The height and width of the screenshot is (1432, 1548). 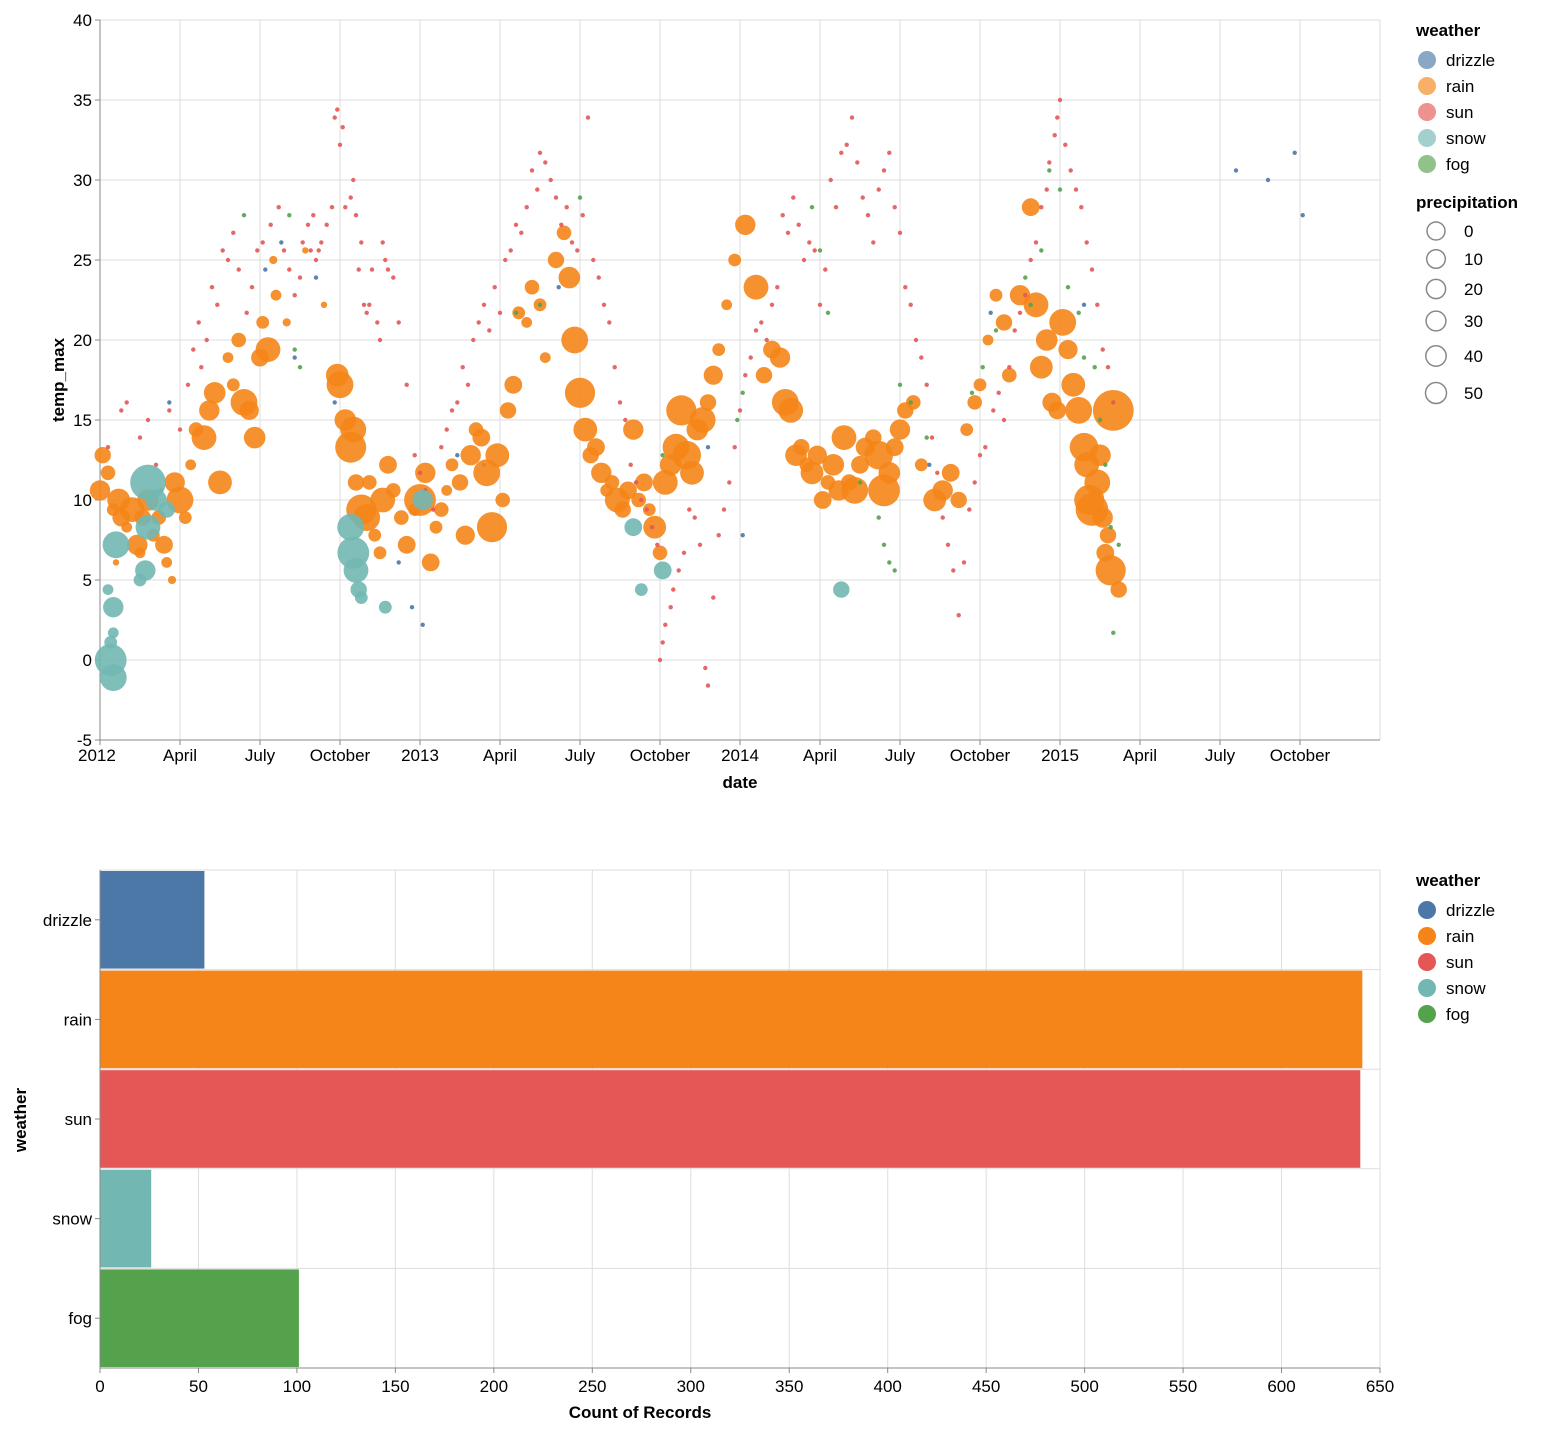 What do you see at coordinates (1459, 112) in the screenshot?
I see `legend-label-sun: sun` at bounding box center [1459, 112].